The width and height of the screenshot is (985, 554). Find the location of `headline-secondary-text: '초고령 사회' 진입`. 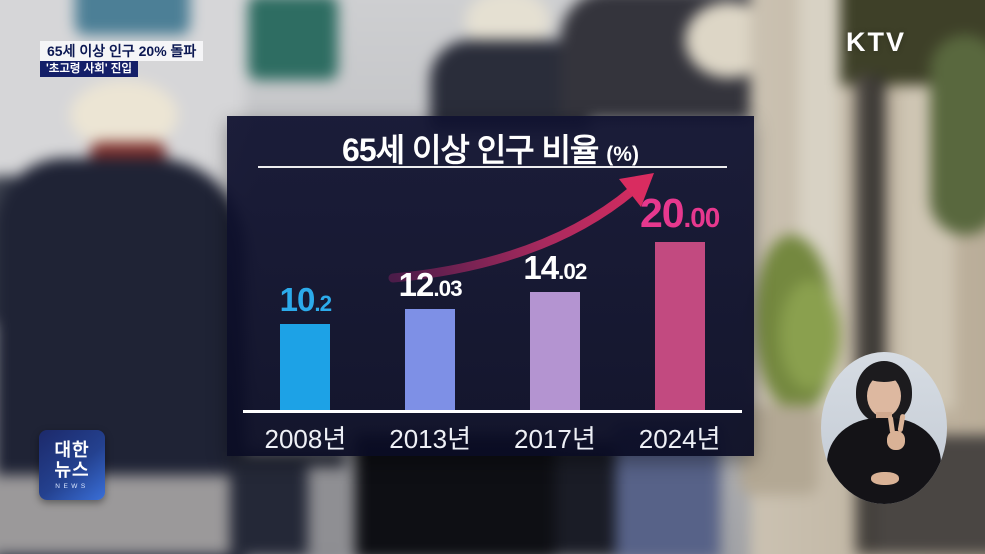

headline-secondary-text: '초고령 사회' 진입 is located at coordinates (89, 69).